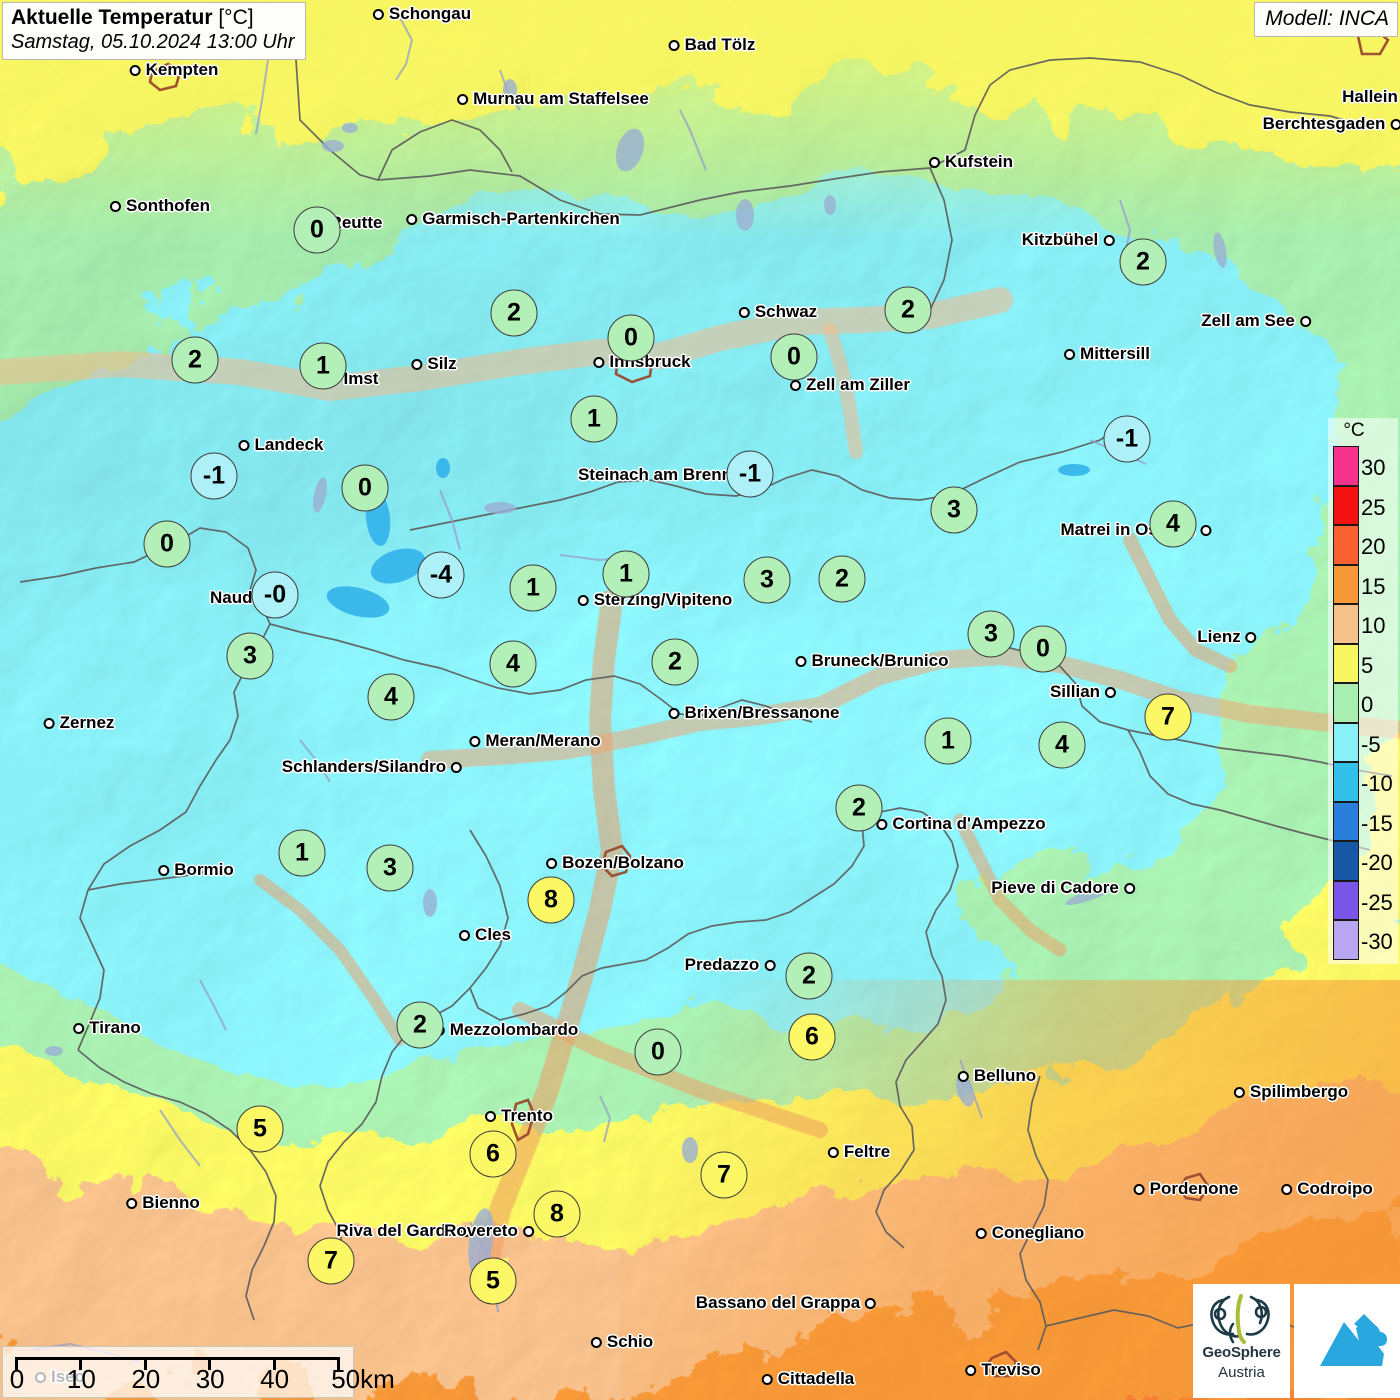  What do you see at coordinates (871, 661) in the screenshot?
I see `city-marker: Bruneck/Brunico` at bounding box center [871, 661].